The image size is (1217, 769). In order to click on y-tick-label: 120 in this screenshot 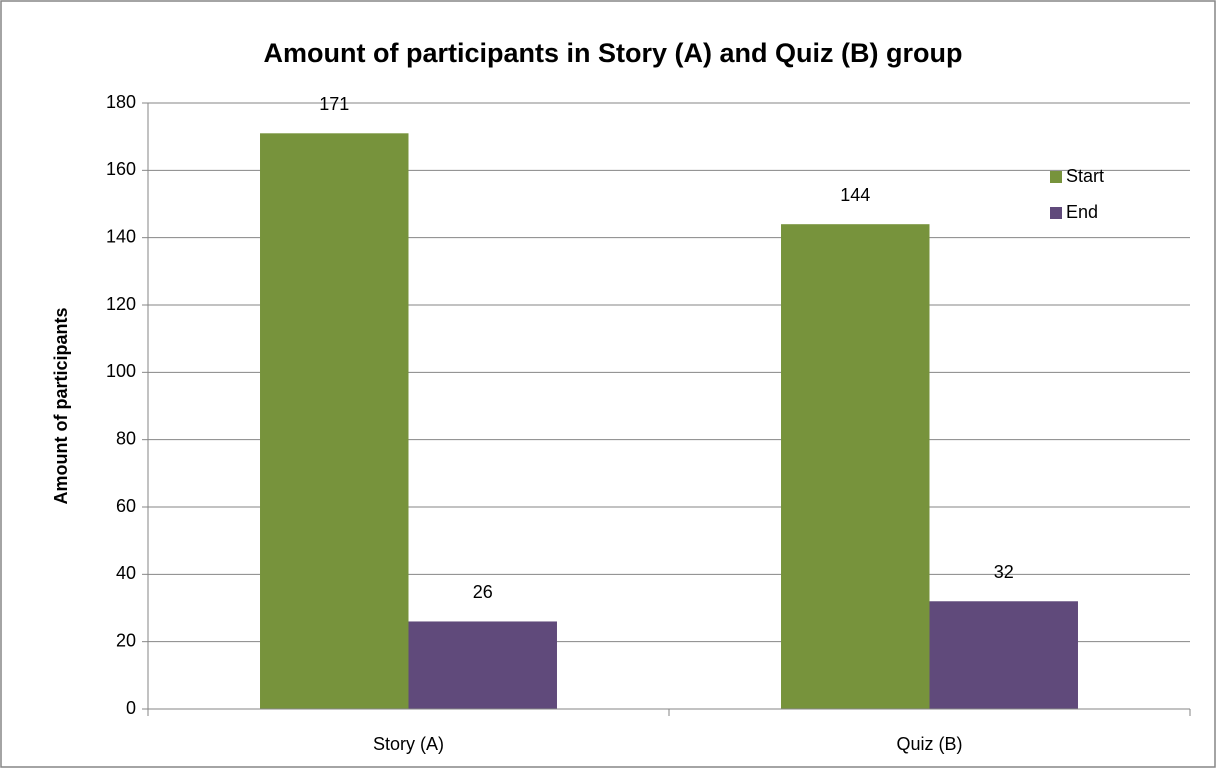, I will do `click(121, 304)`.